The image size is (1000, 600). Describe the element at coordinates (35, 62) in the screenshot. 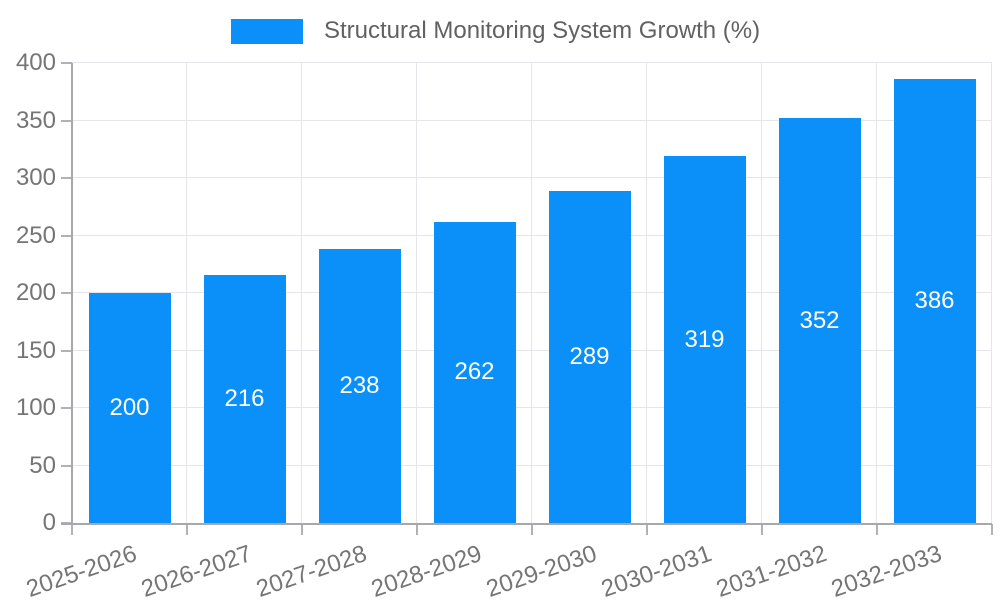

I see `y-axis-label: 400` at that location.